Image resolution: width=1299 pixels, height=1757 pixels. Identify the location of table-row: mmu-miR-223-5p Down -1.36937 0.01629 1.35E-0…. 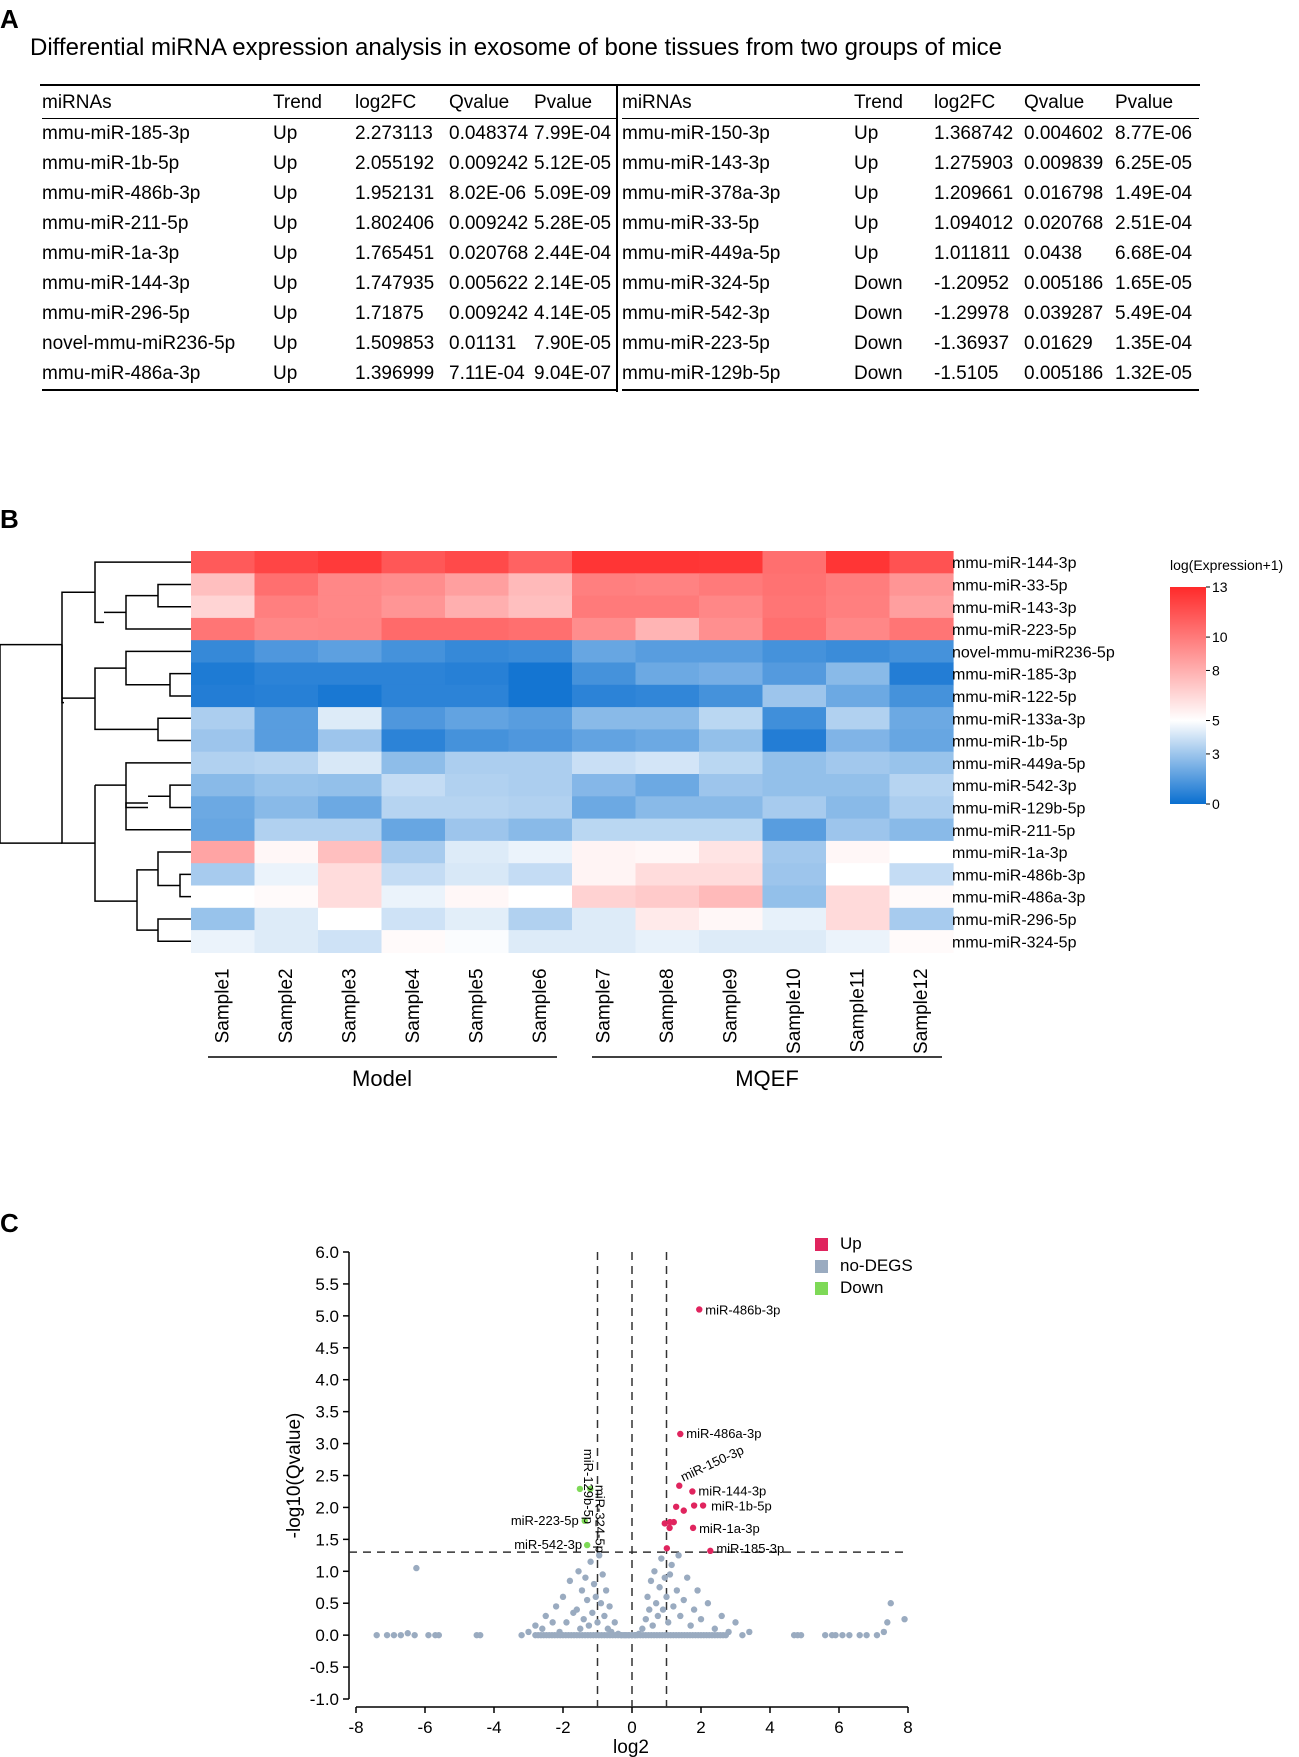
(910, 344).